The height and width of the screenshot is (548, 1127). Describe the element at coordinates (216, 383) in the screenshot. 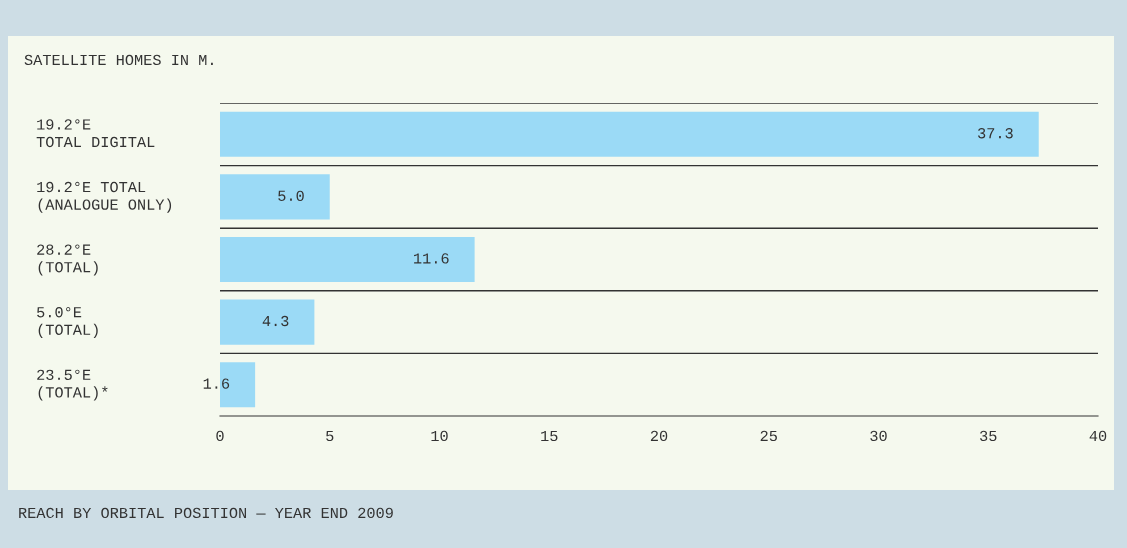

I see `data-label: 1.6` at that location.